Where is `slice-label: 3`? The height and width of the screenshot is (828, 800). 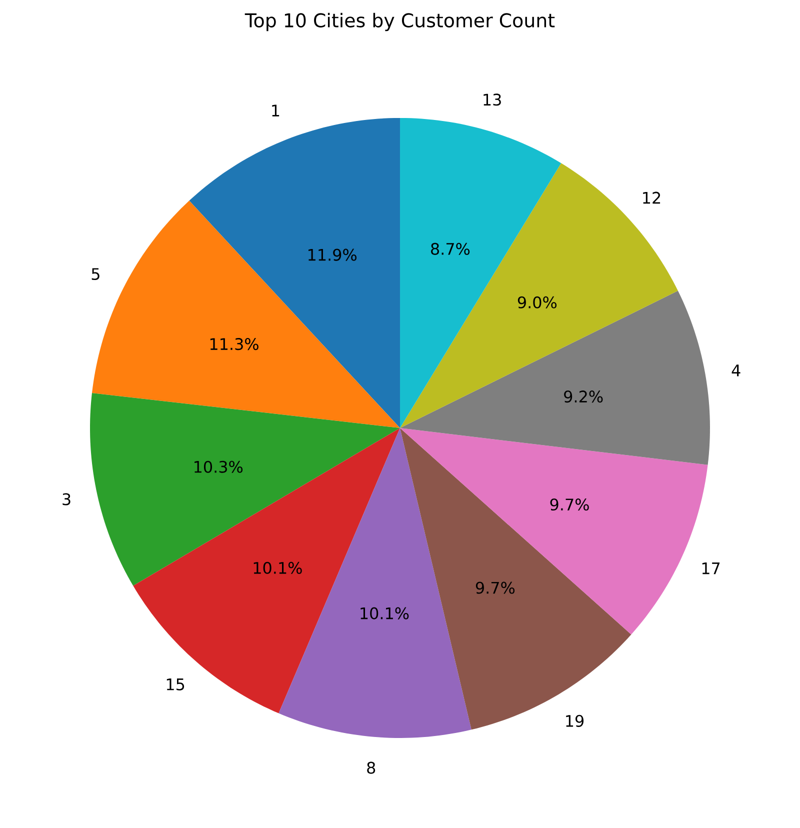 slice-label: 3 is located at coordinates (66, 499).